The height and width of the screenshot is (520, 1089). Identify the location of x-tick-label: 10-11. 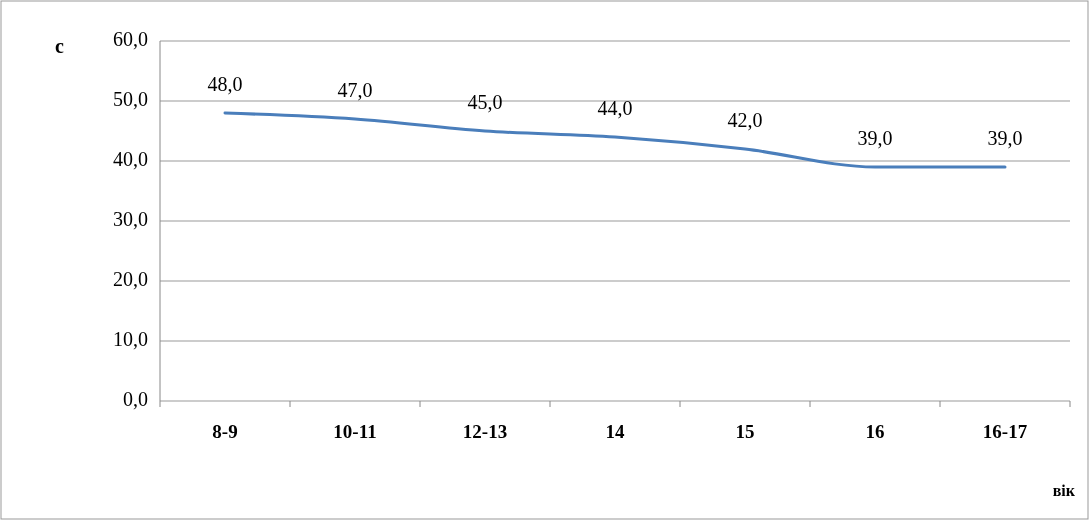
(355, 431).